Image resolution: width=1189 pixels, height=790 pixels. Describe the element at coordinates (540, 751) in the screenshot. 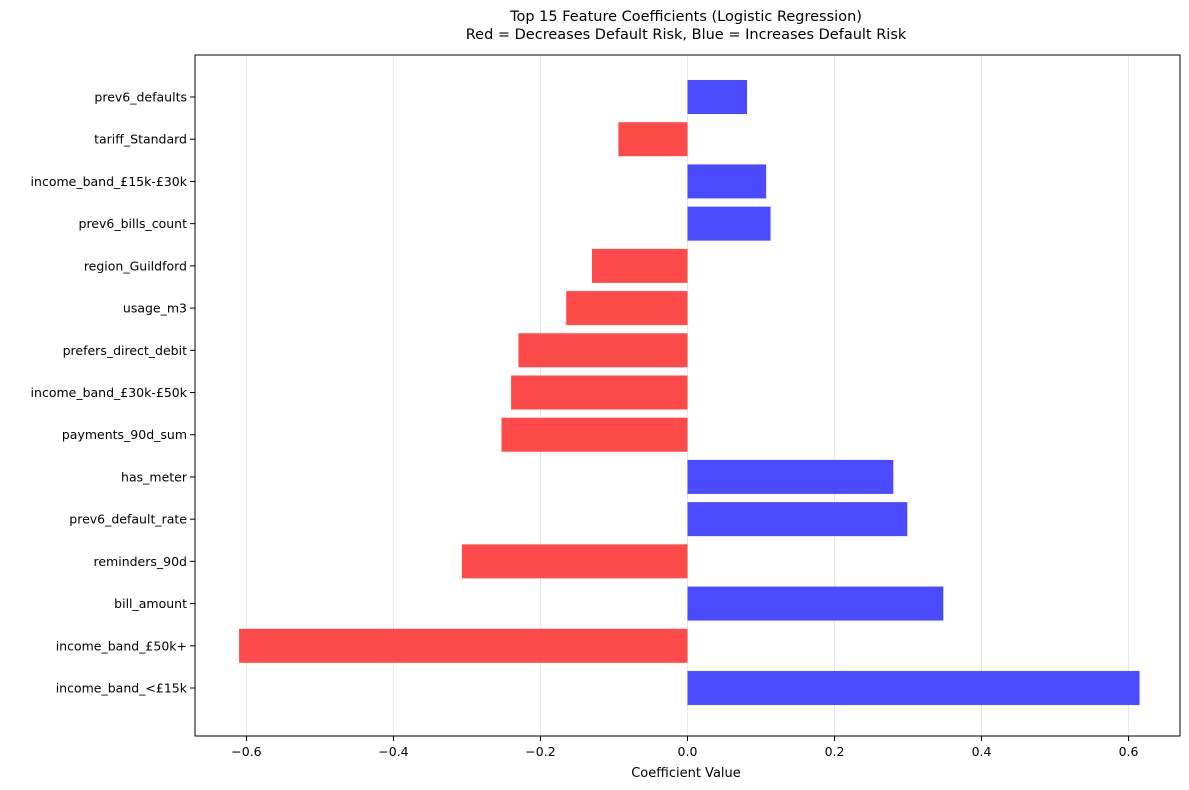

I see `x-tick-label: −0.2` at that location.